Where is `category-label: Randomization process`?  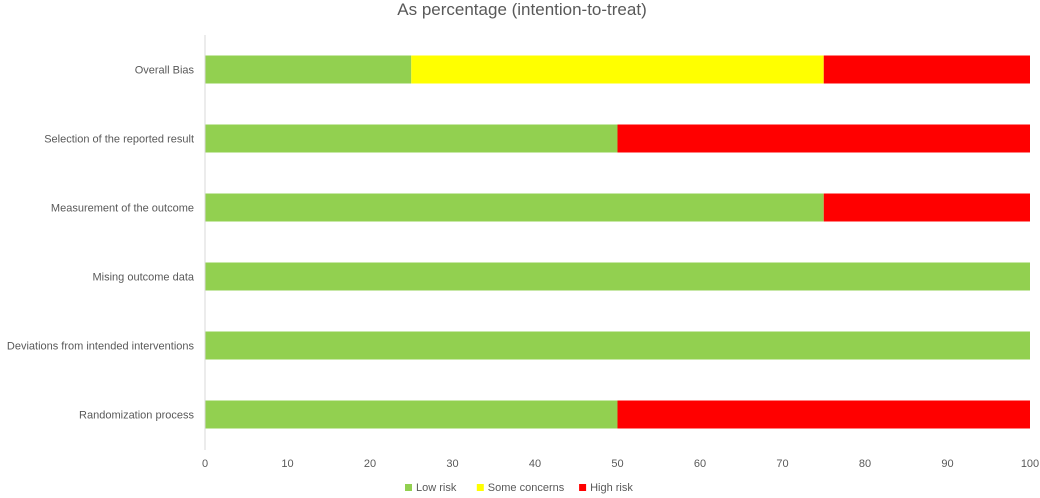
category-label: Randomization process is located at coordinates (136, 416).